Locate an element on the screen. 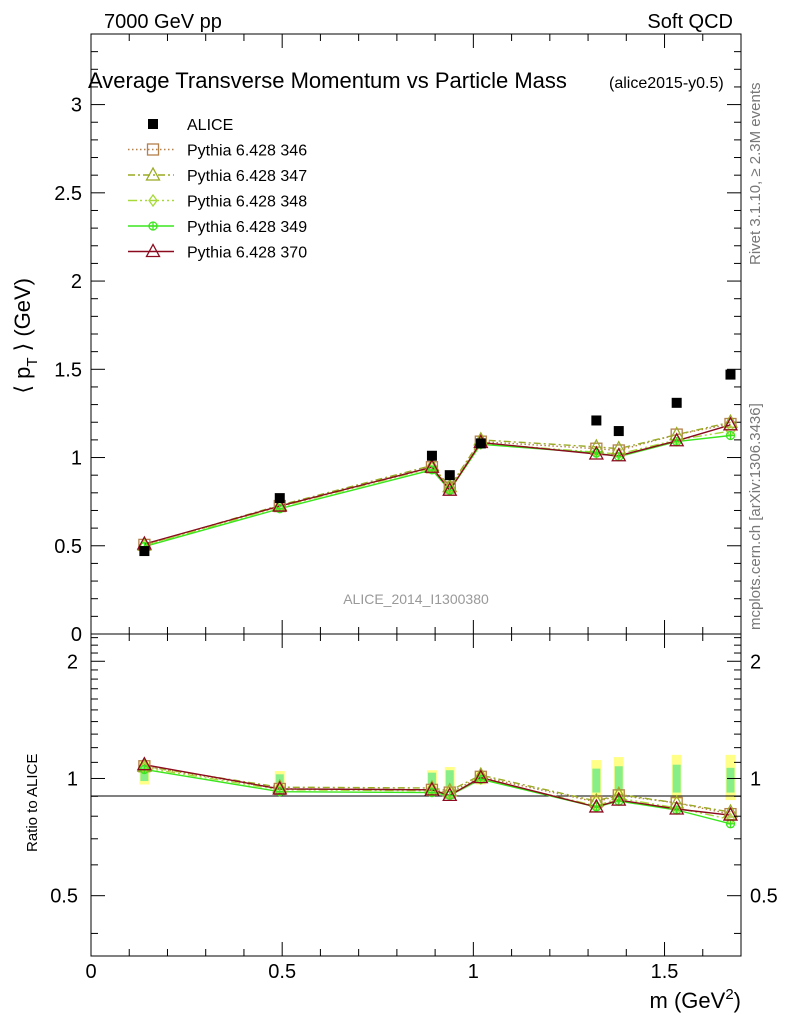  legend-entry-alice: ALICE is located at coordinates (190, 125).